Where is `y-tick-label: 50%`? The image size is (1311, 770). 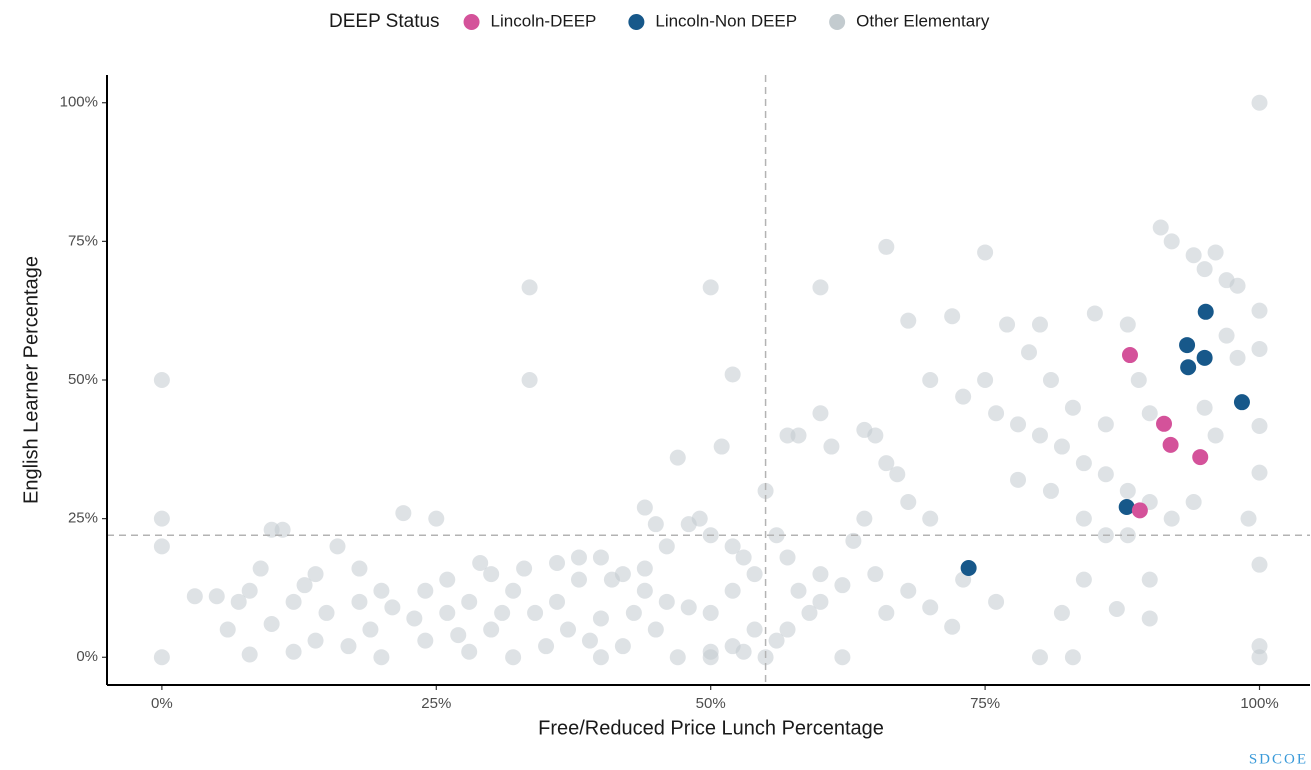 y-tick-label: 50% is located at coordinates (83, 379).